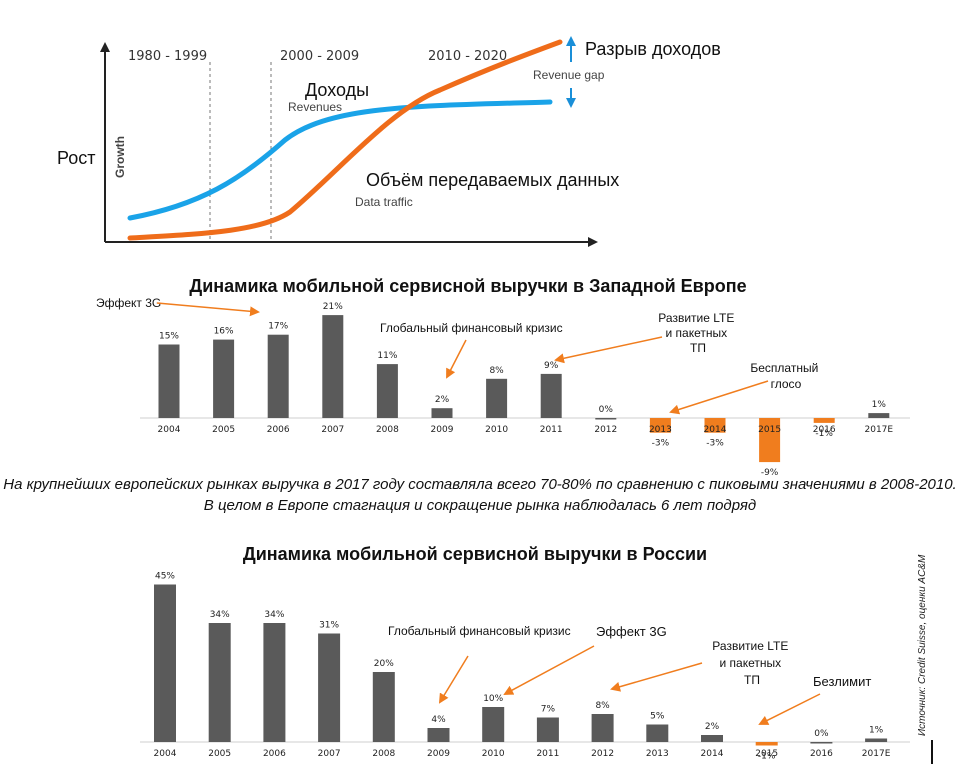  Describe the element at coordinates (165, 577) in the screenshot. I see `russia-value-label-2004: 45%` at that location.